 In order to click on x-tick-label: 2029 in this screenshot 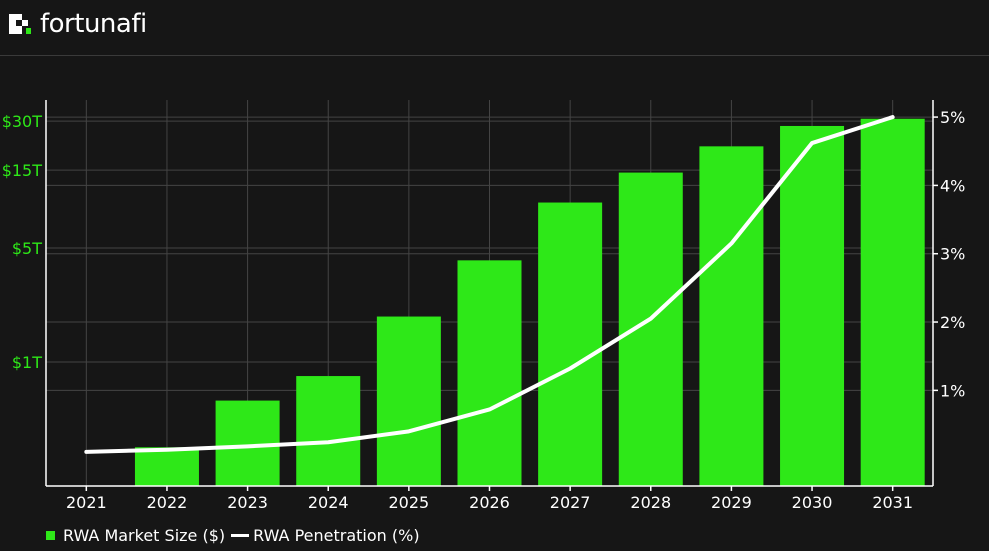, I will do `click(731, 502)`.